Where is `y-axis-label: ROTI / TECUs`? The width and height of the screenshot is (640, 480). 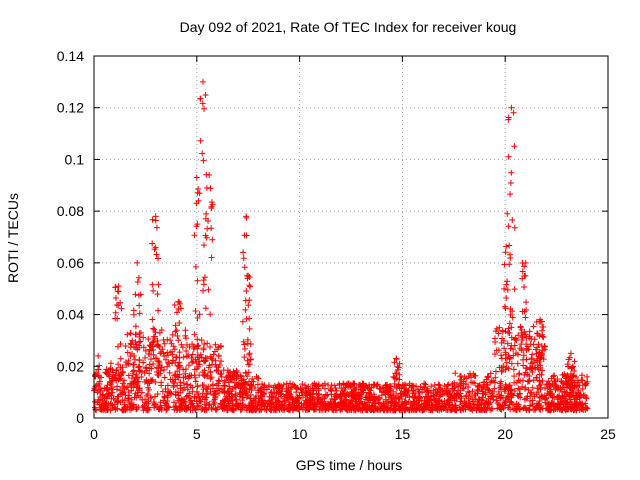 y-axis-label: ROTI / TECUs is located at coordinates (13, 238).